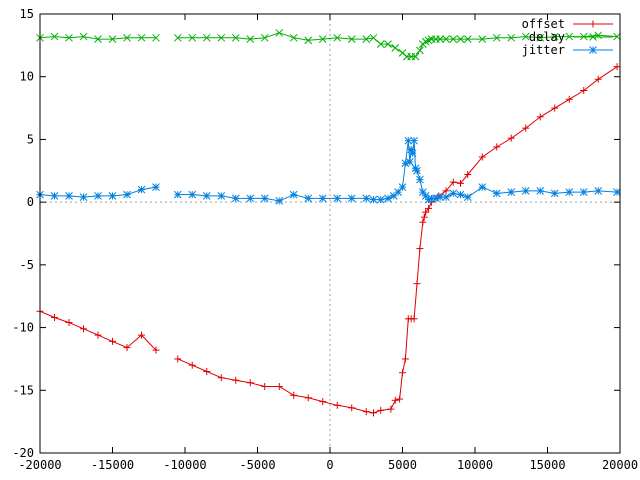 Image resolution: width=640 pixels, height=480 pixels. I want to click on legend-label-offset: offset, so click(543, 24).